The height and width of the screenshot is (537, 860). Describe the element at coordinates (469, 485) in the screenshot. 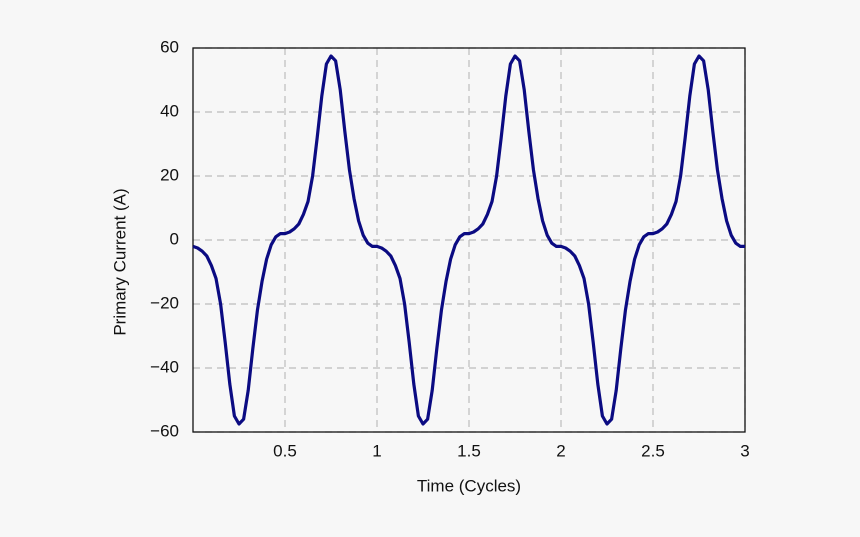

I see `x-axis-label: Time (Cycles)` at that location.